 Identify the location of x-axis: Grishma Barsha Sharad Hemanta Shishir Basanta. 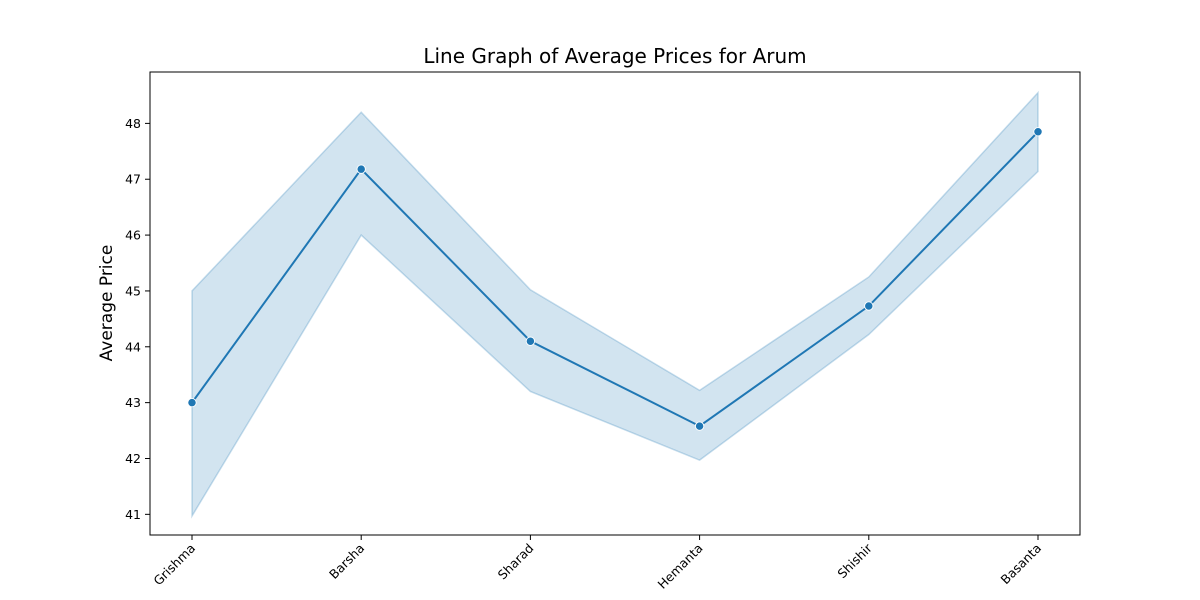
(597, 563).